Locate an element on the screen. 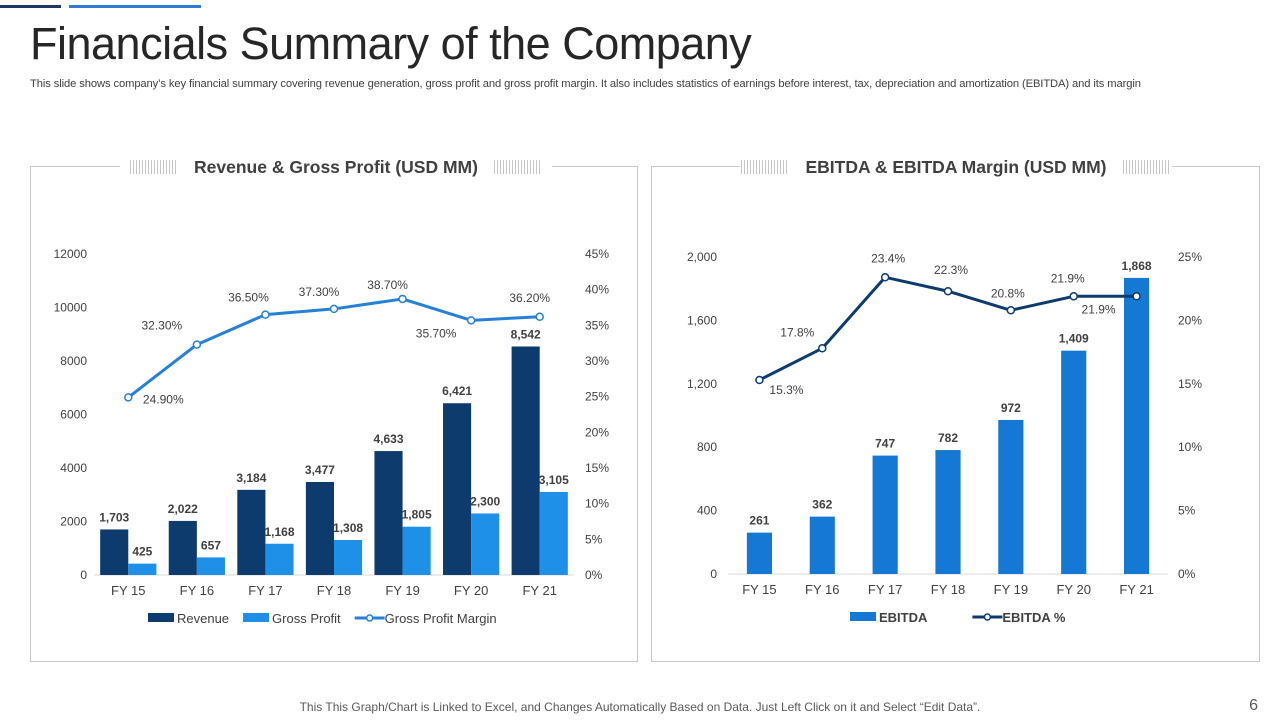 This screenshot has height=720, width=1280. revenue-bar-data-label: 1,805 is located at coordinates (417, 515).